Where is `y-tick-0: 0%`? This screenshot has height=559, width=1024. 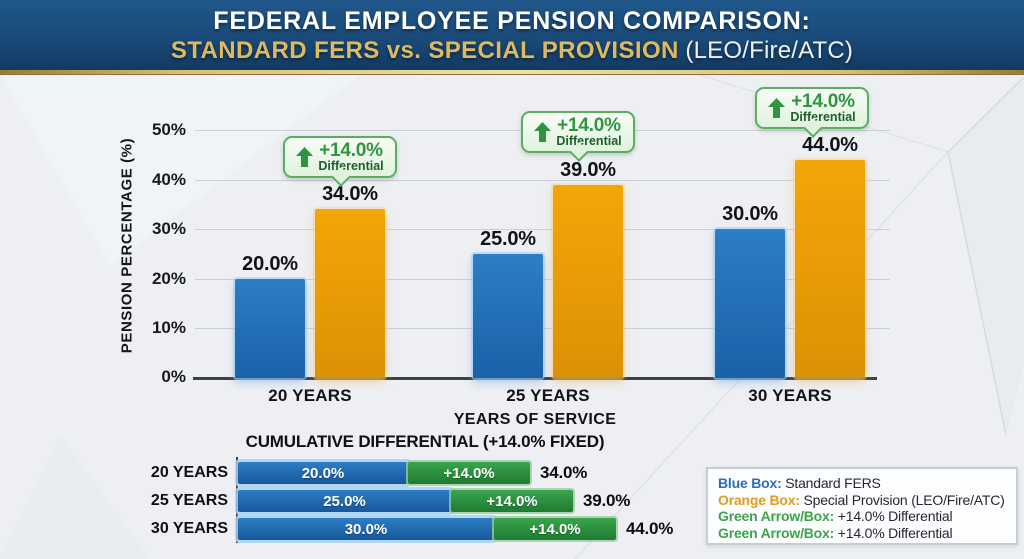 y-tick-0: 0% is located at coordinates (173, 376).